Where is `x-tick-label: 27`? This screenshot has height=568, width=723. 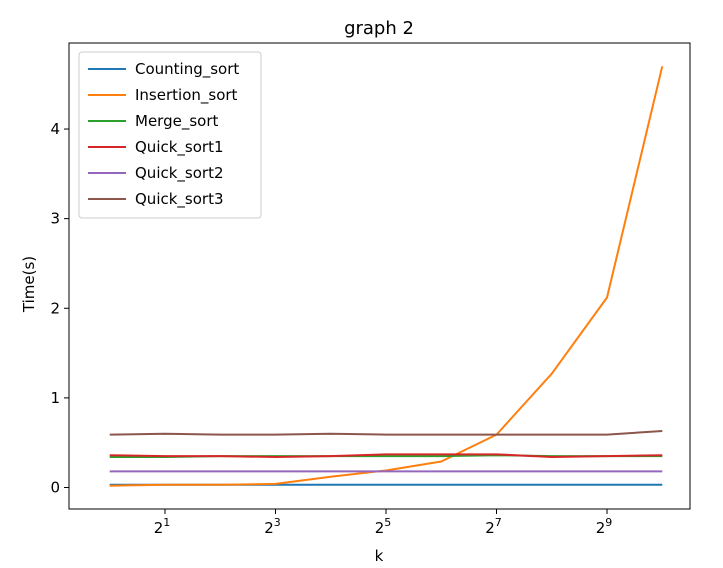
x-tick-label: 27 is located at coordinates (493, 526).